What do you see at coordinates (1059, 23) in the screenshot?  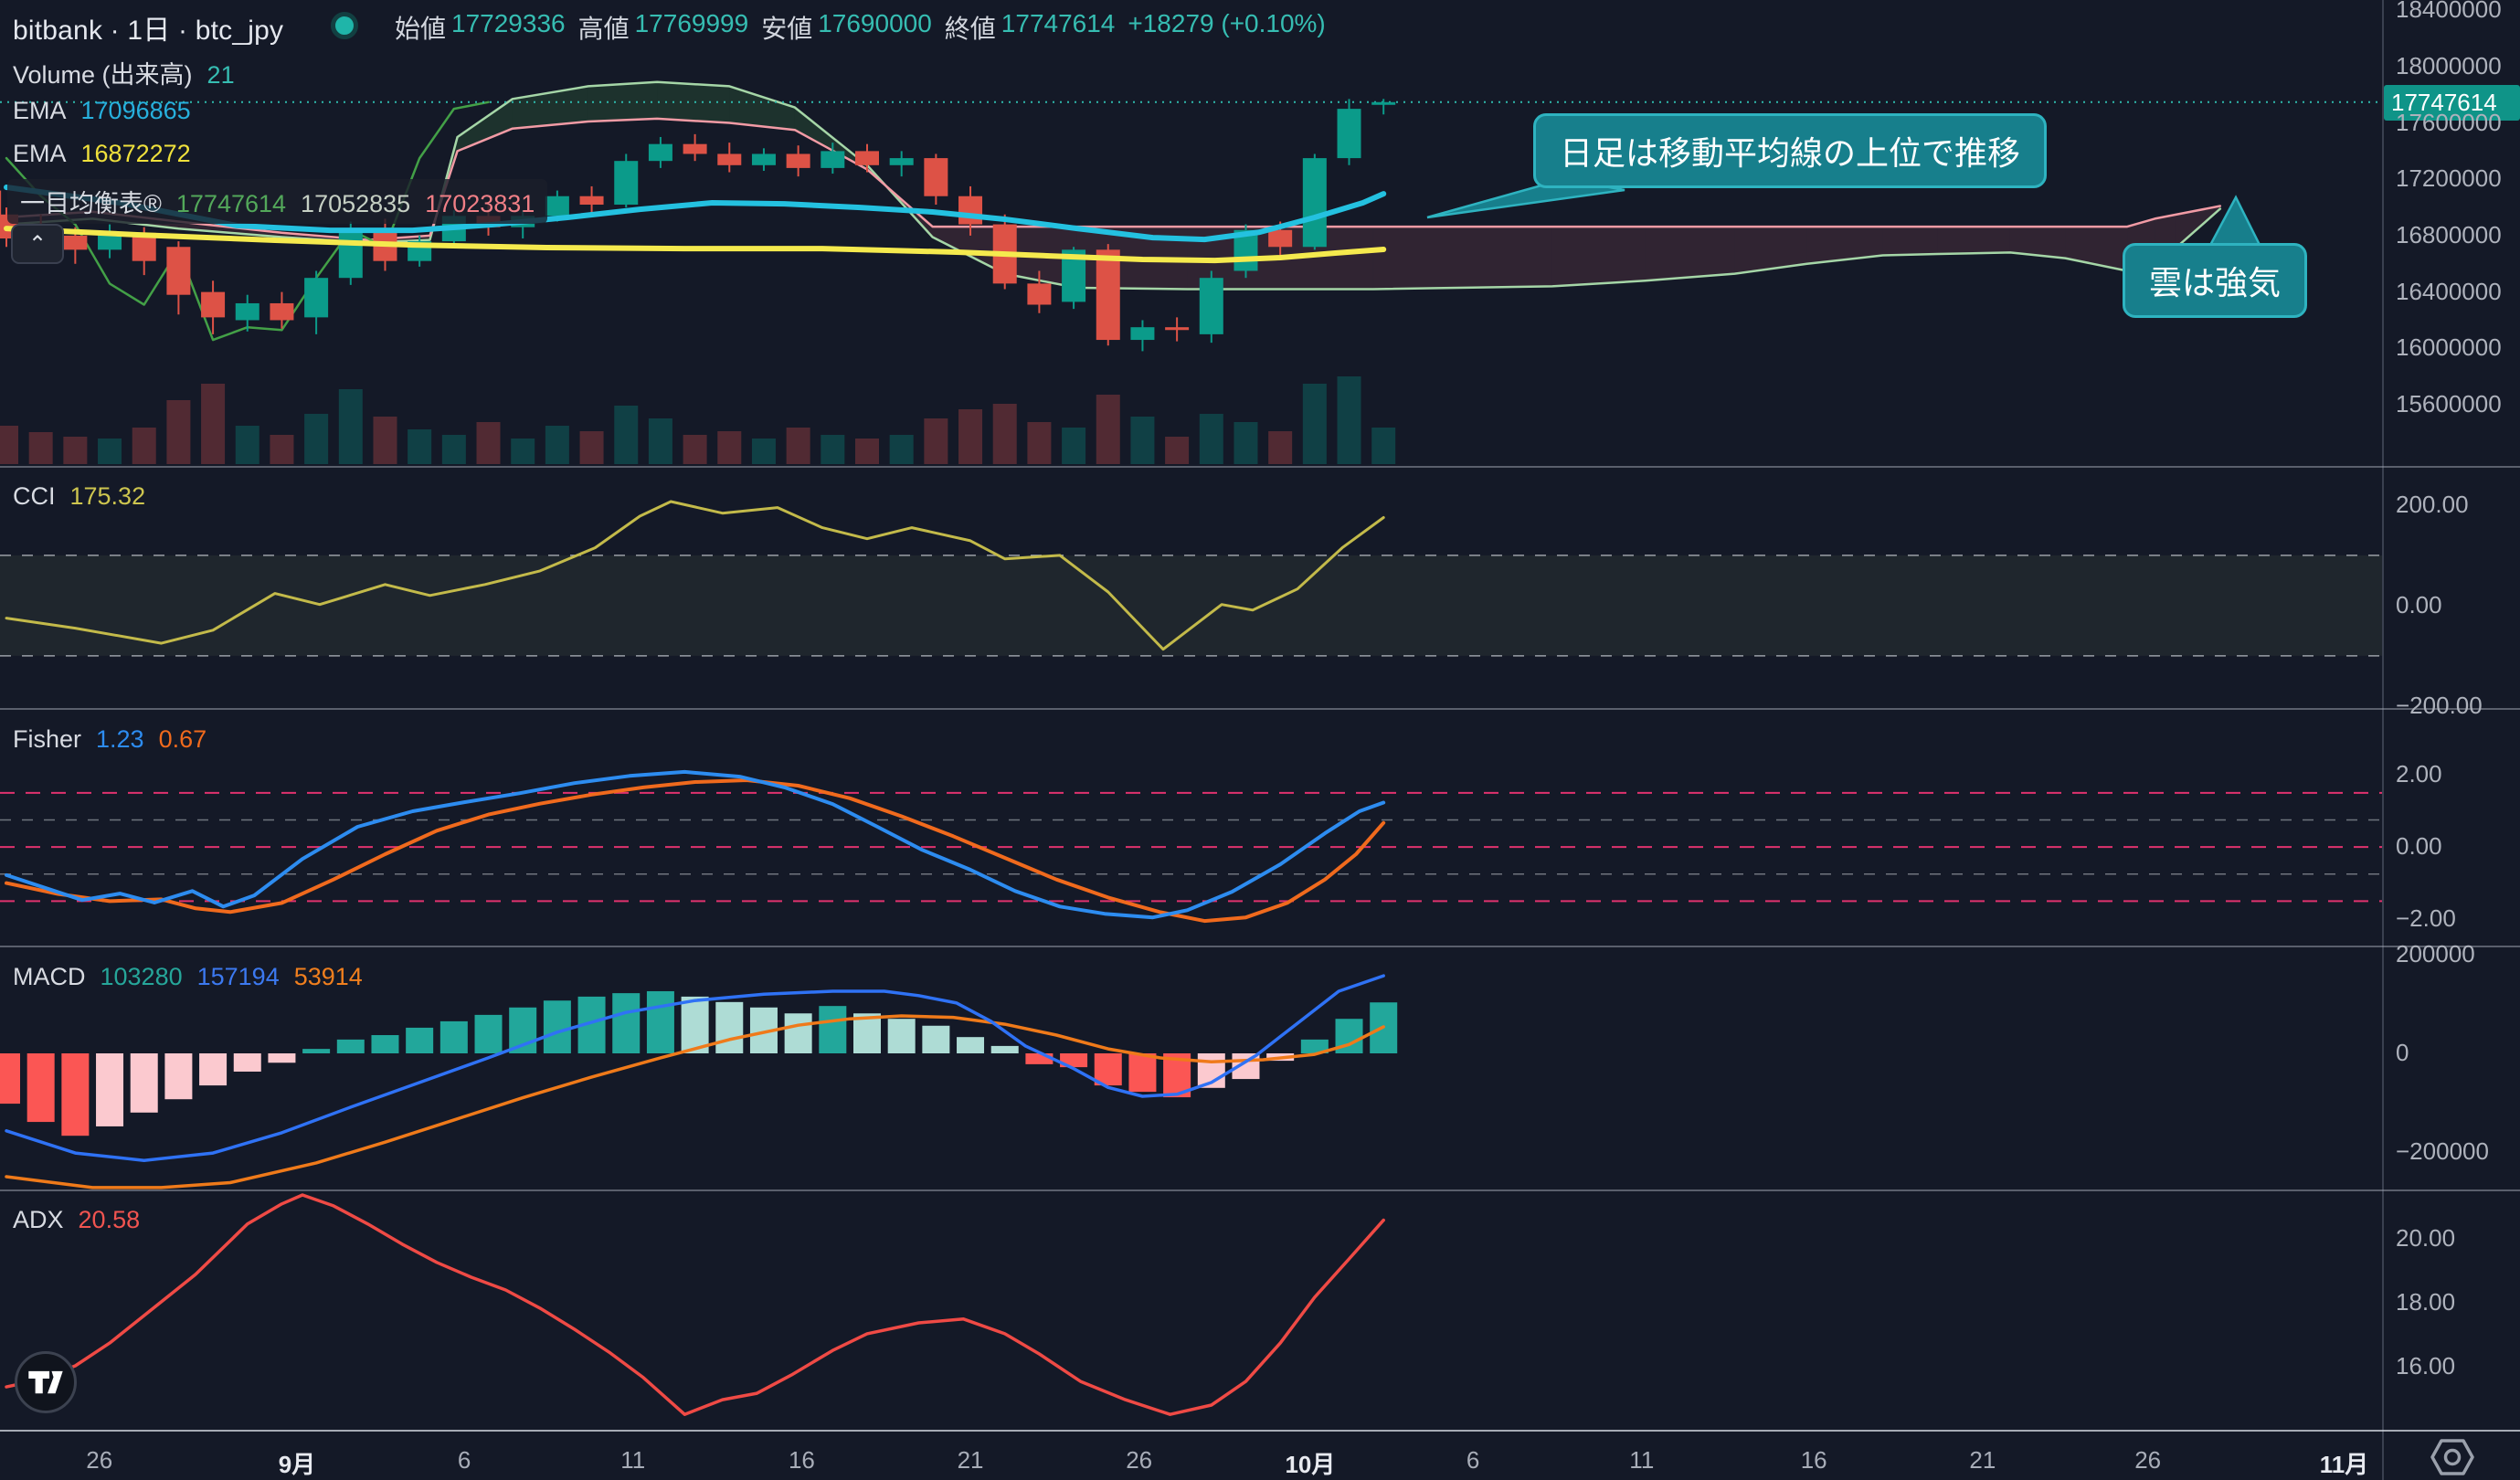 I see `close-value: 17747614` at bounding box center [1059, 23].